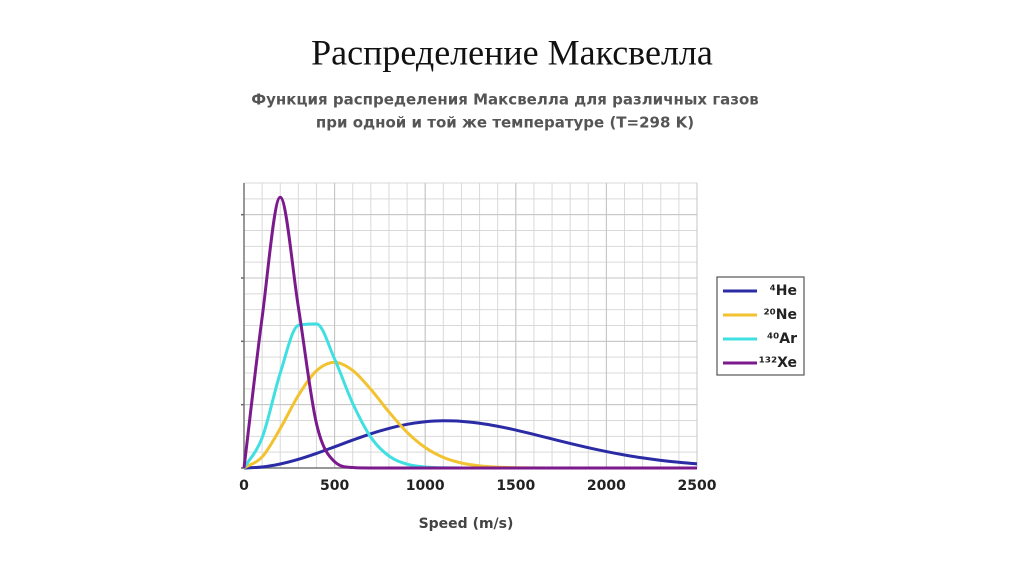 The image size is (1024, 574). I want to click on x-axis-label: Speed (m/s), so click(466, 524).